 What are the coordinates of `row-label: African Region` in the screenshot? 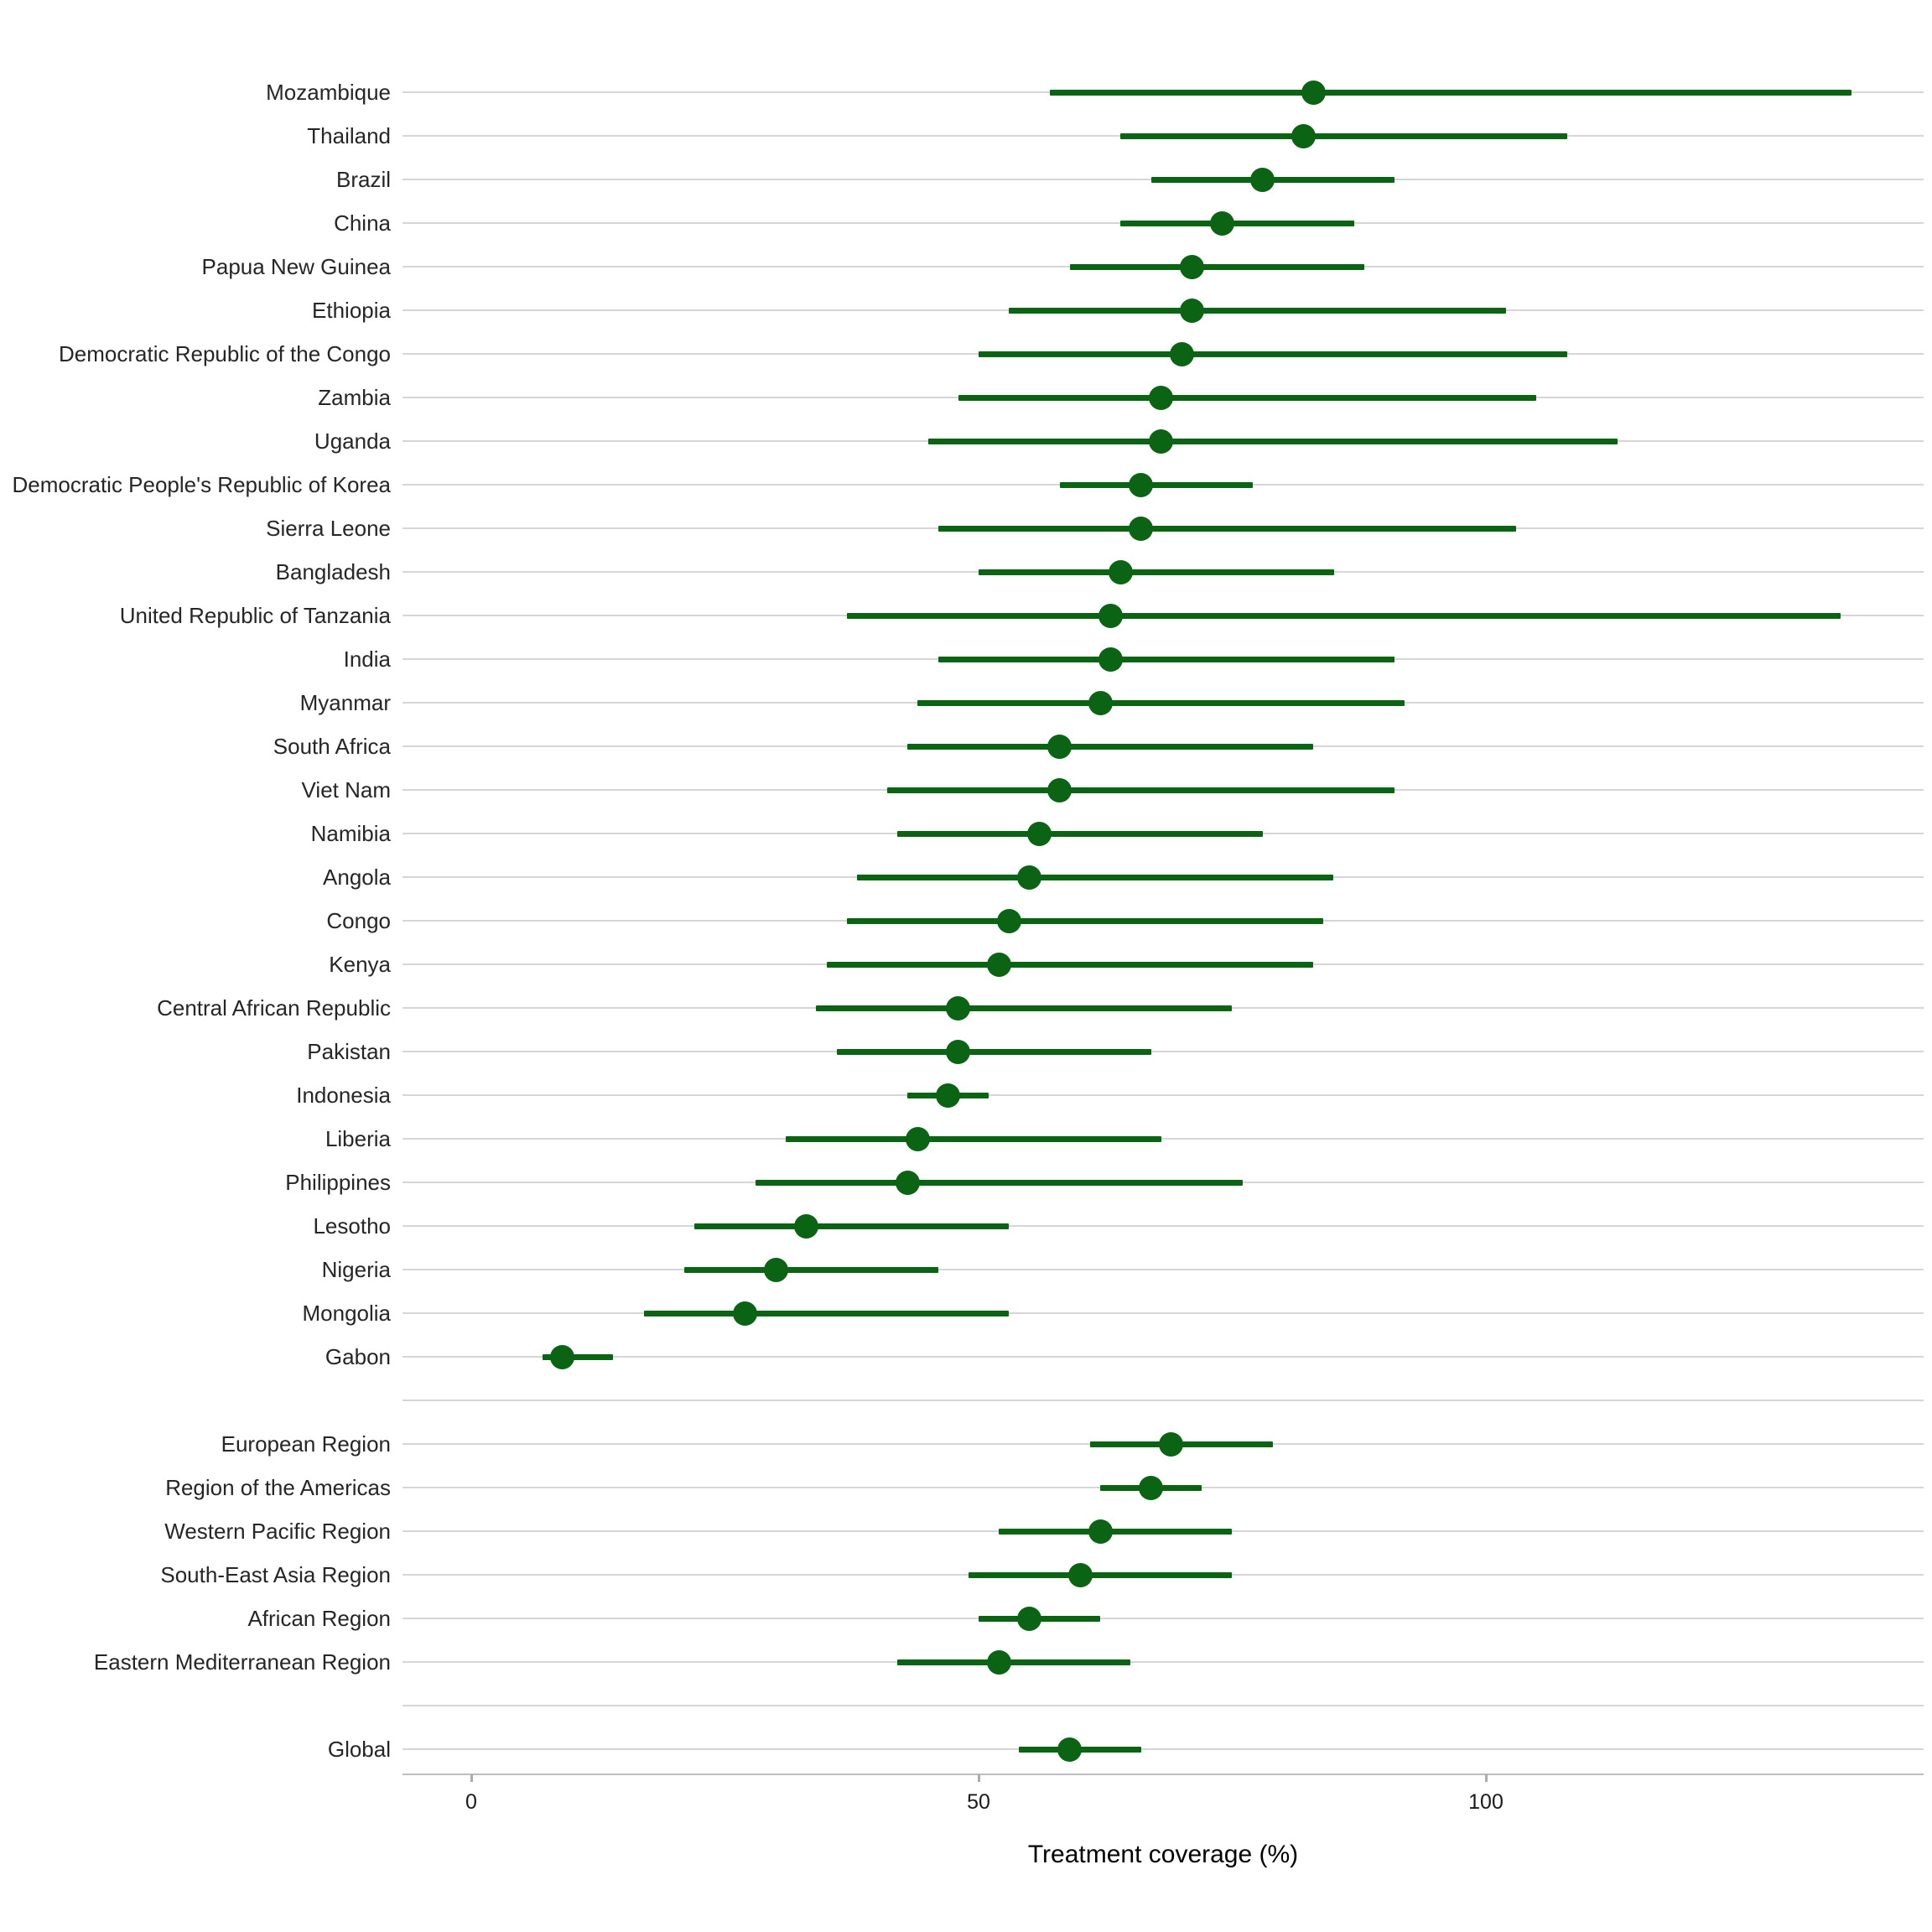 It's located at (319, 1618).